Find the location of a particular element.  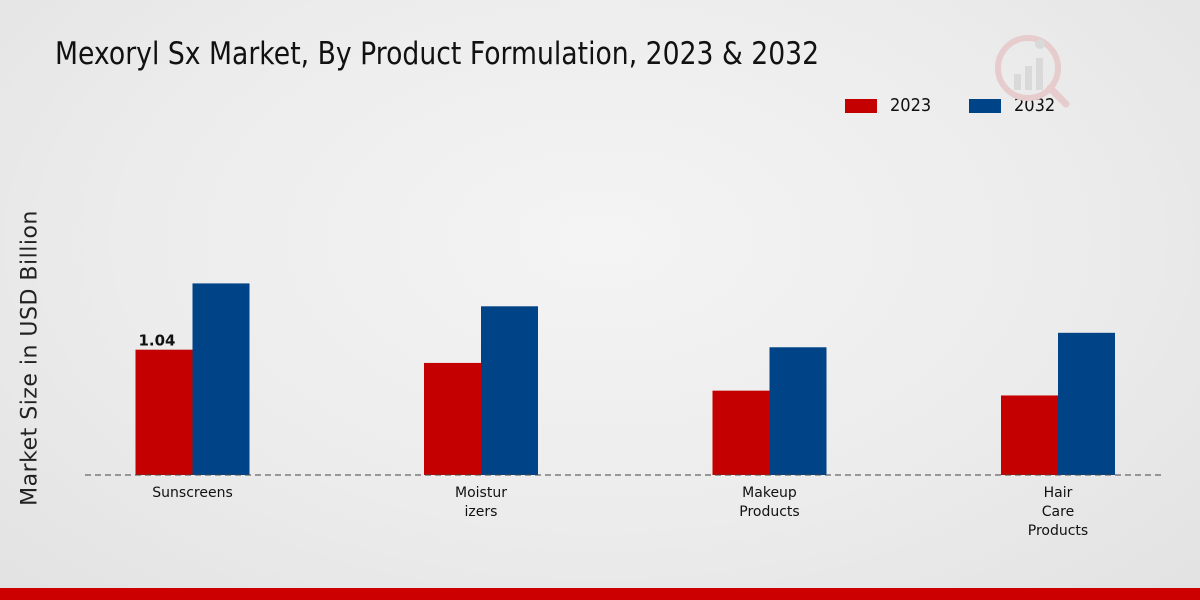

data-labels-group: 1.04 is located at coordinates (156, 341).